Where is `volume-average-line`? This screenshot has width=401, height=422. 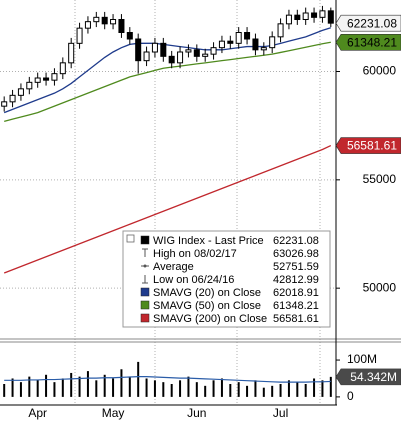 volume-average-line is located at coordinates (167, 379).